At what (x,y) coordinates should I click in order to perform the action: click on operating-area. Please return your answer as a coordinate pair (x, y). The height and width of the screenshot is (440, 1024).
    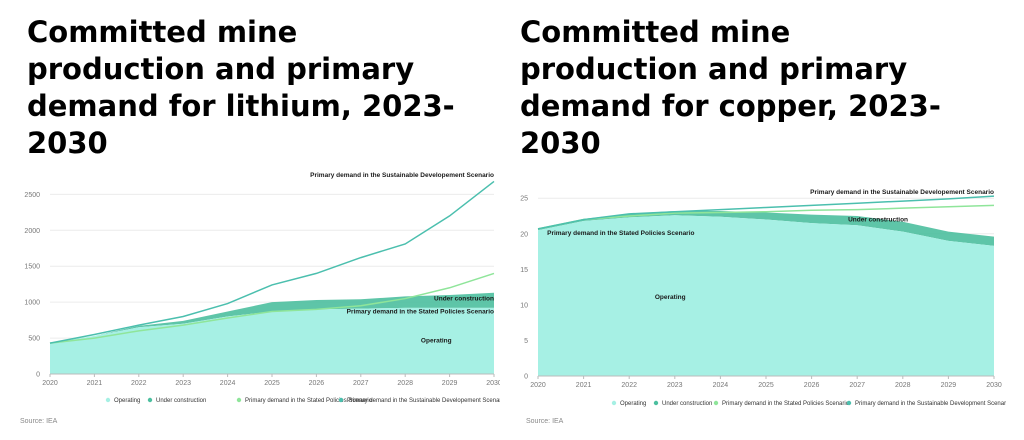
    Looking at the image, I should click on (272, 340).